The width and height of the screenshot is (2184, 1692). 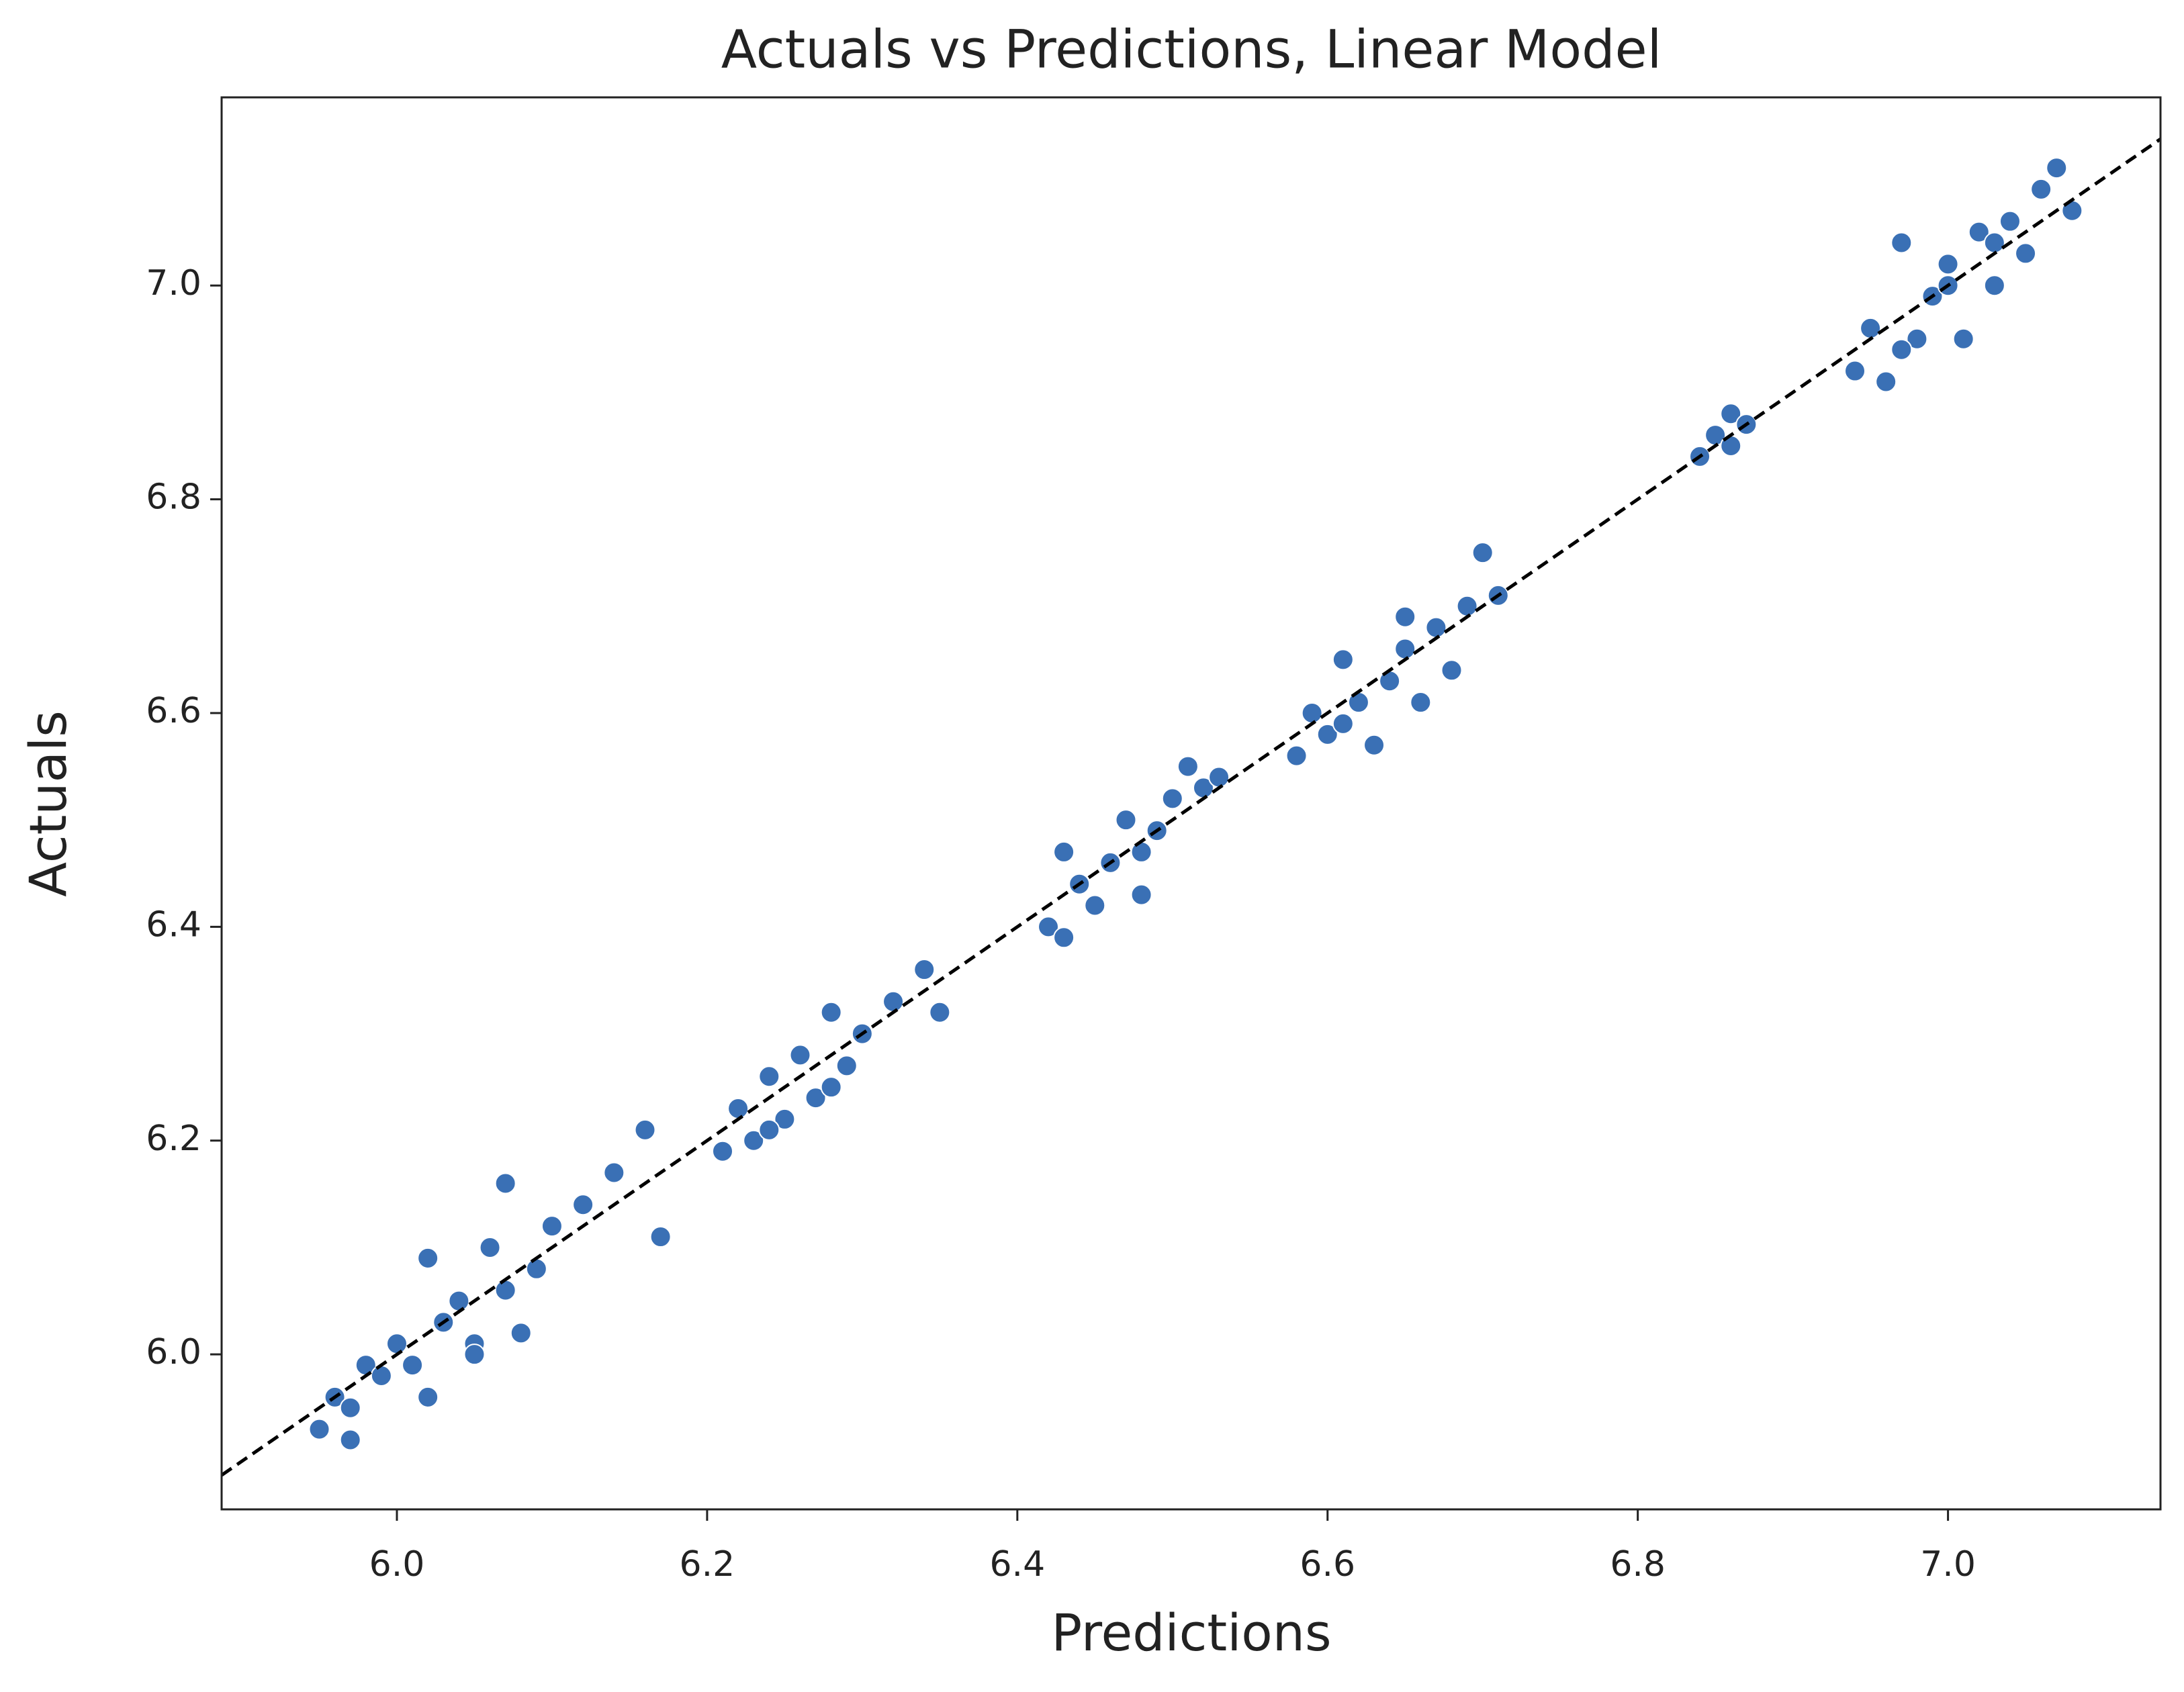 I want to click on x-tick-label: 6.0, so click(x=397, y=1564).